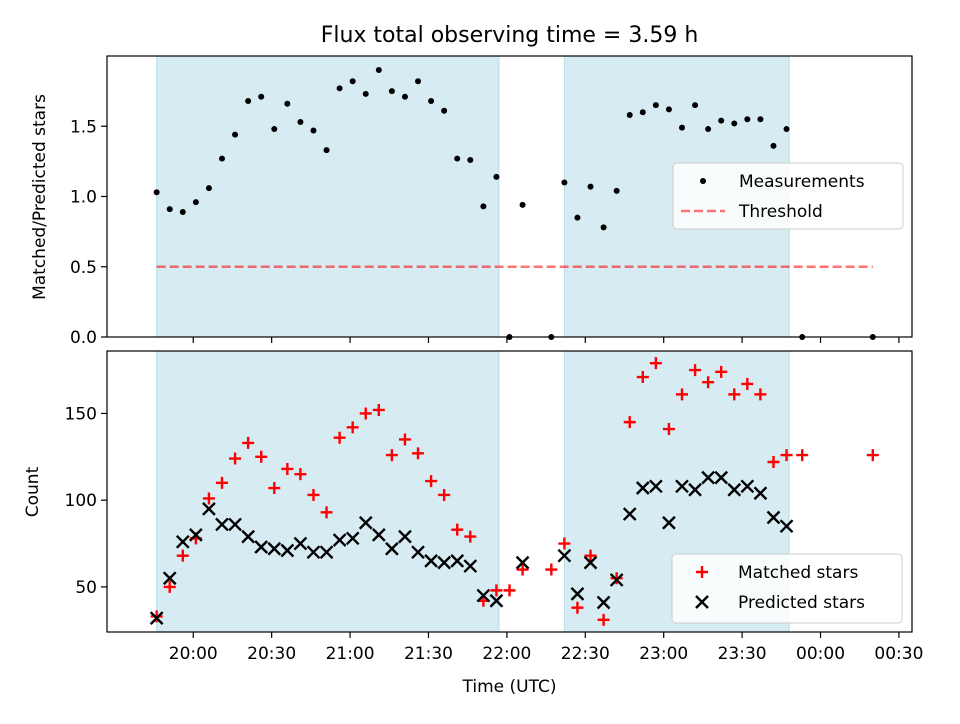 The image size is (960, 724). What do you see at coordinates (506, 654) in the screenshot?
I see `x-tick-label: 22:00` at bounding box center [506, 654].